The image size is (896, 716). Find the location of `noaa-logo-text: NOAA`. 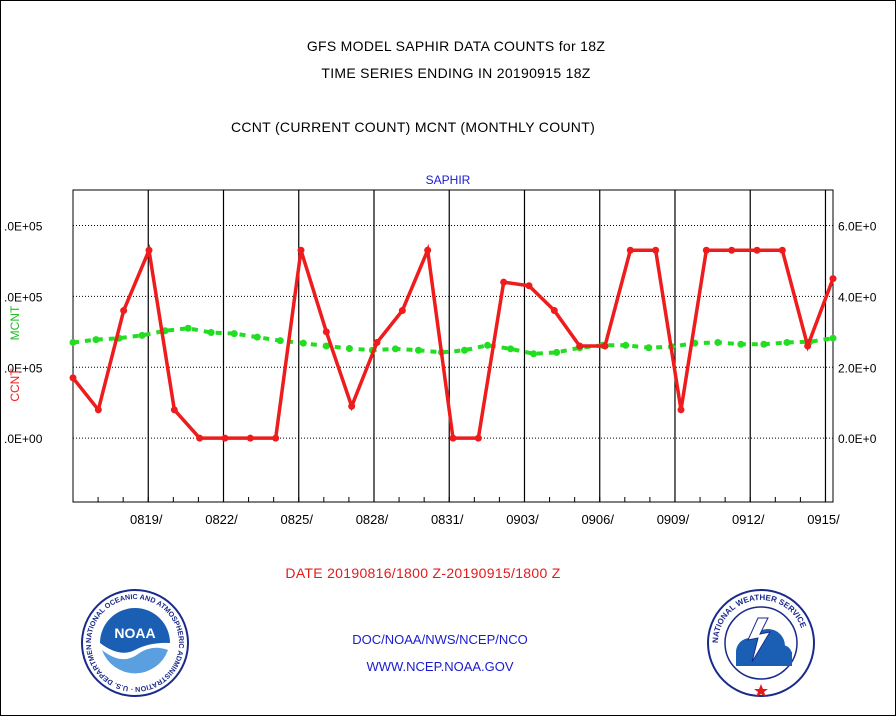

noaa-logo-text: NOAA is located at coordinates (134, 633).